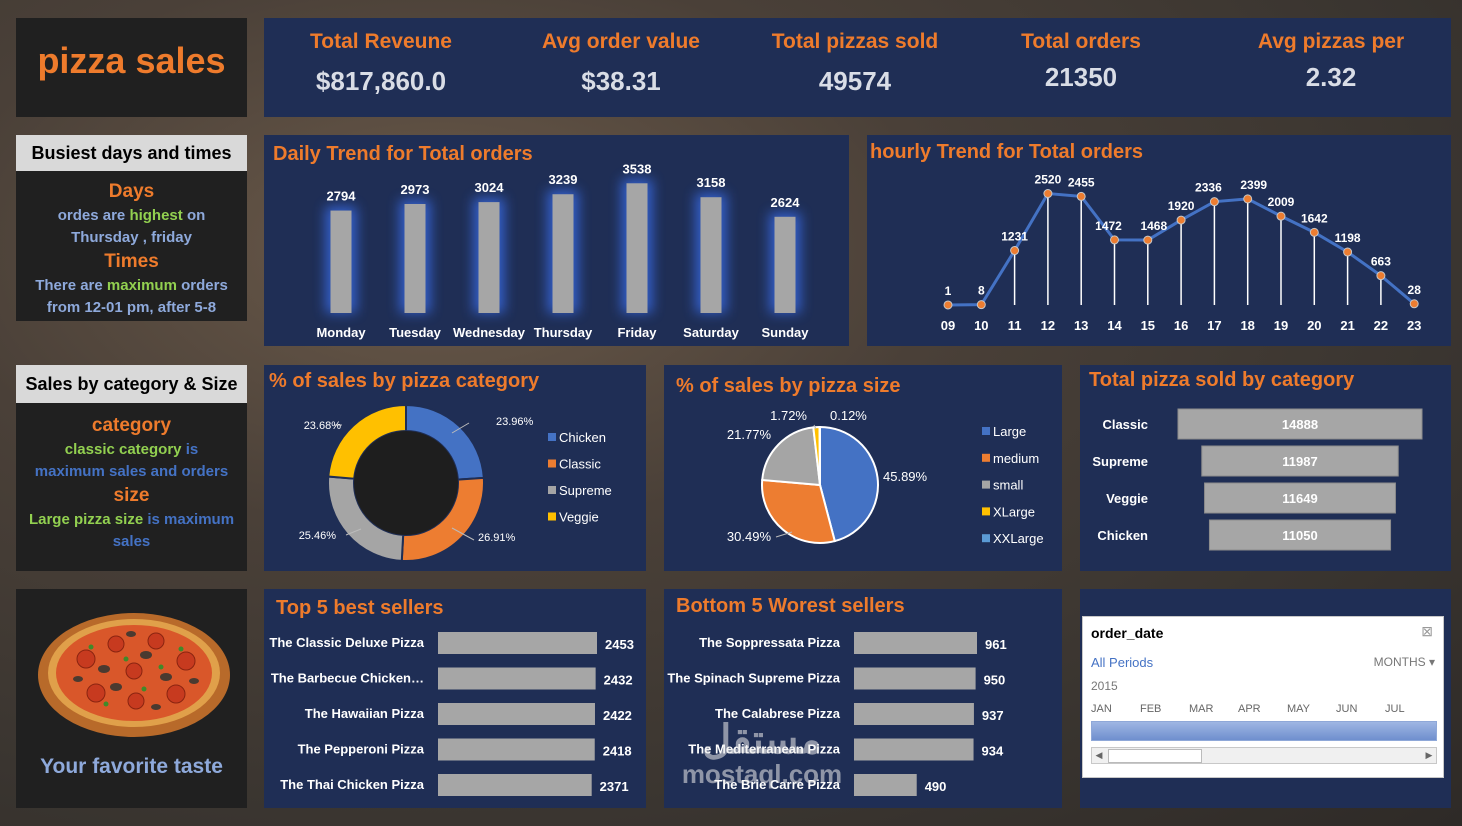 This screenshot has width=1462, height=826. Describe the element at coordinates (580, 464) in the screenshot. I see `legend-label: Classic` at that location.